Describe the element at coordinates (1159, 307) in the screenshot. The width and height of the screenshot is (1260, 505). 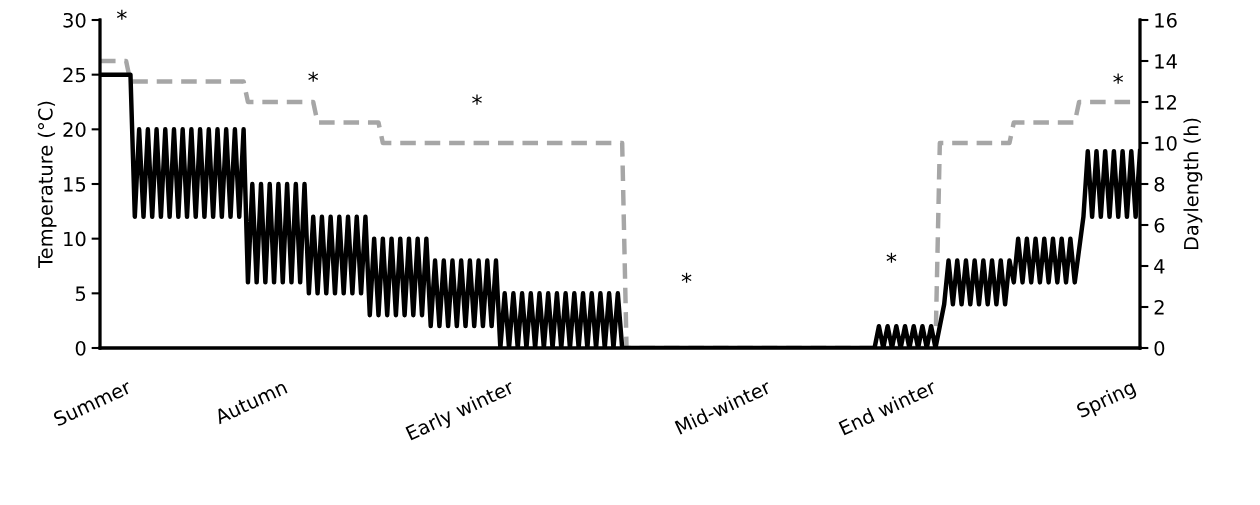
I see `y2-tick-label: 2` at that location.